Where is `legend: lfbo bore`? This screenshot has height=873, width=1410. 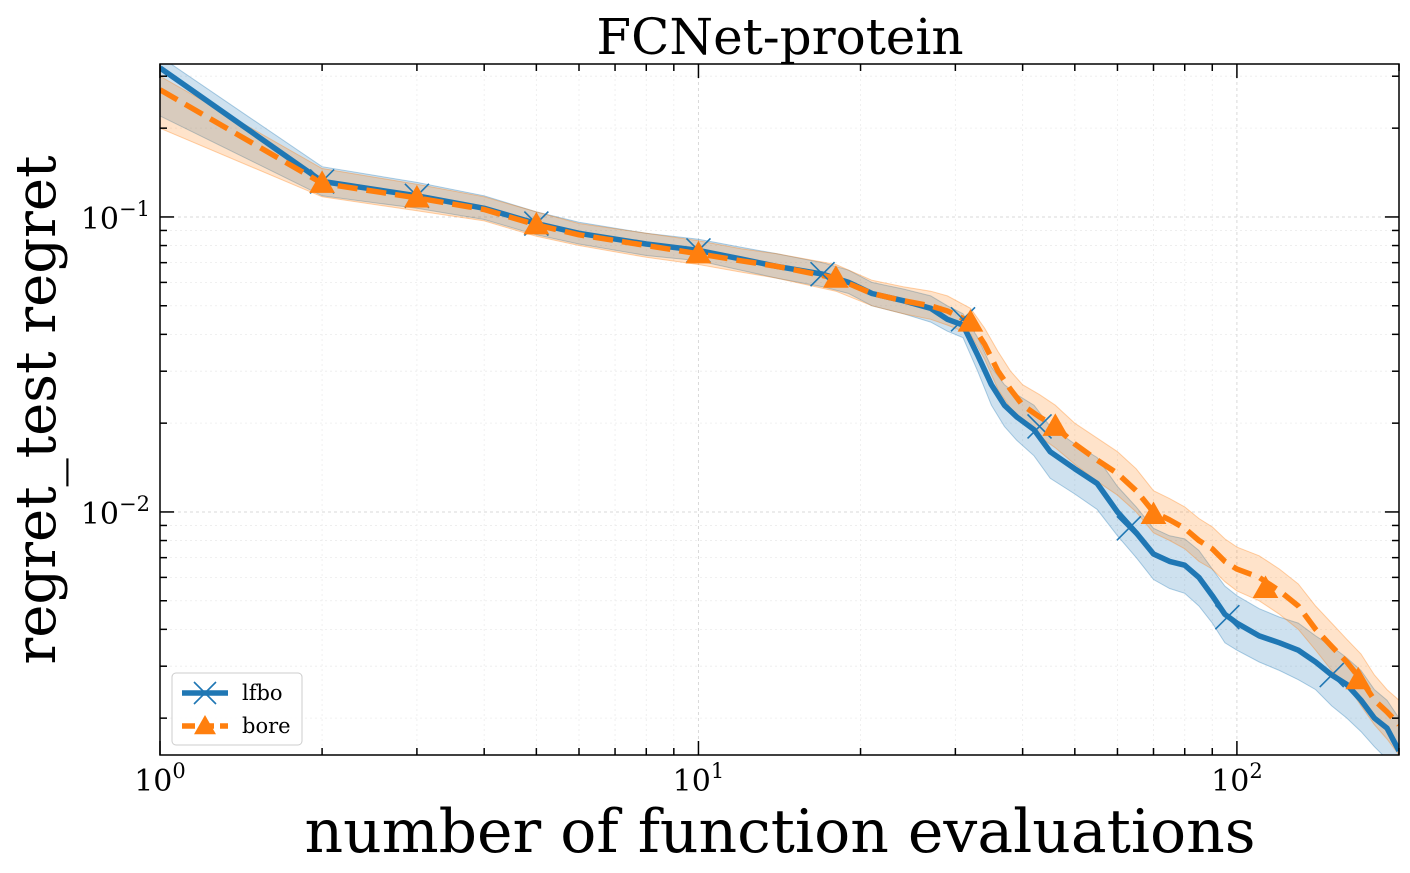 legend: lfbo bore is located at coordinates (237, 709).